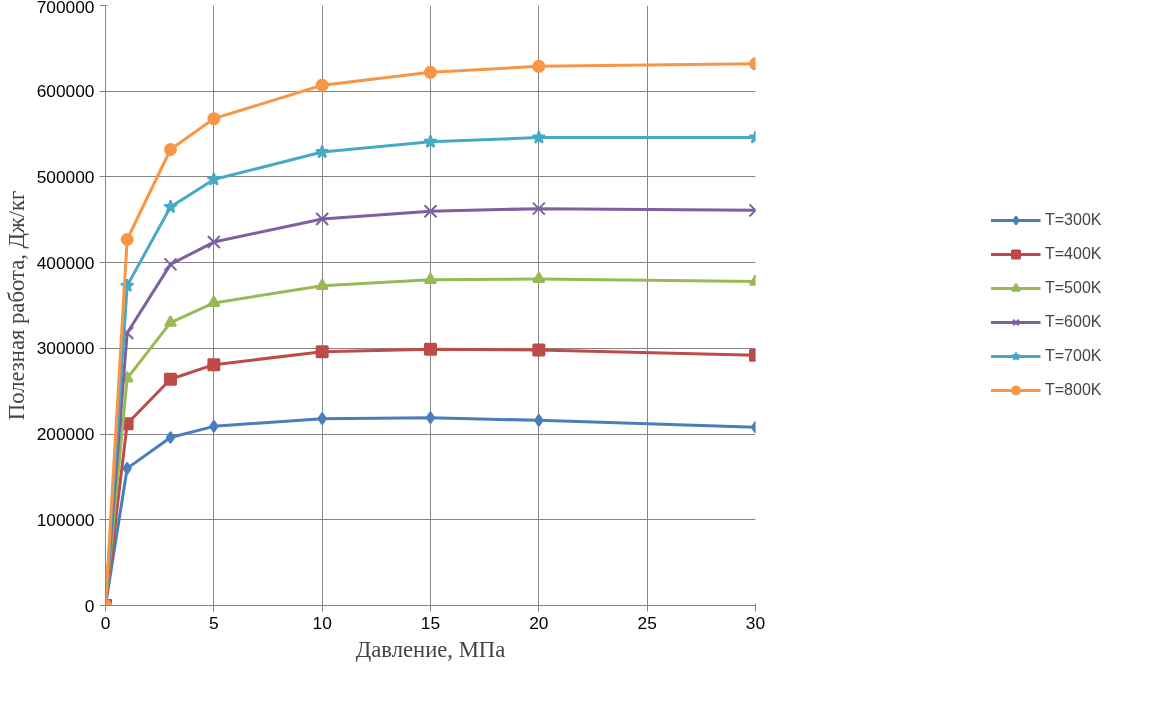 The width and height of the screenshot is (1162, 715). Describe the element at coordinates (647, 622) in the screenshot. I see `x-tick-label: 25` at that location.